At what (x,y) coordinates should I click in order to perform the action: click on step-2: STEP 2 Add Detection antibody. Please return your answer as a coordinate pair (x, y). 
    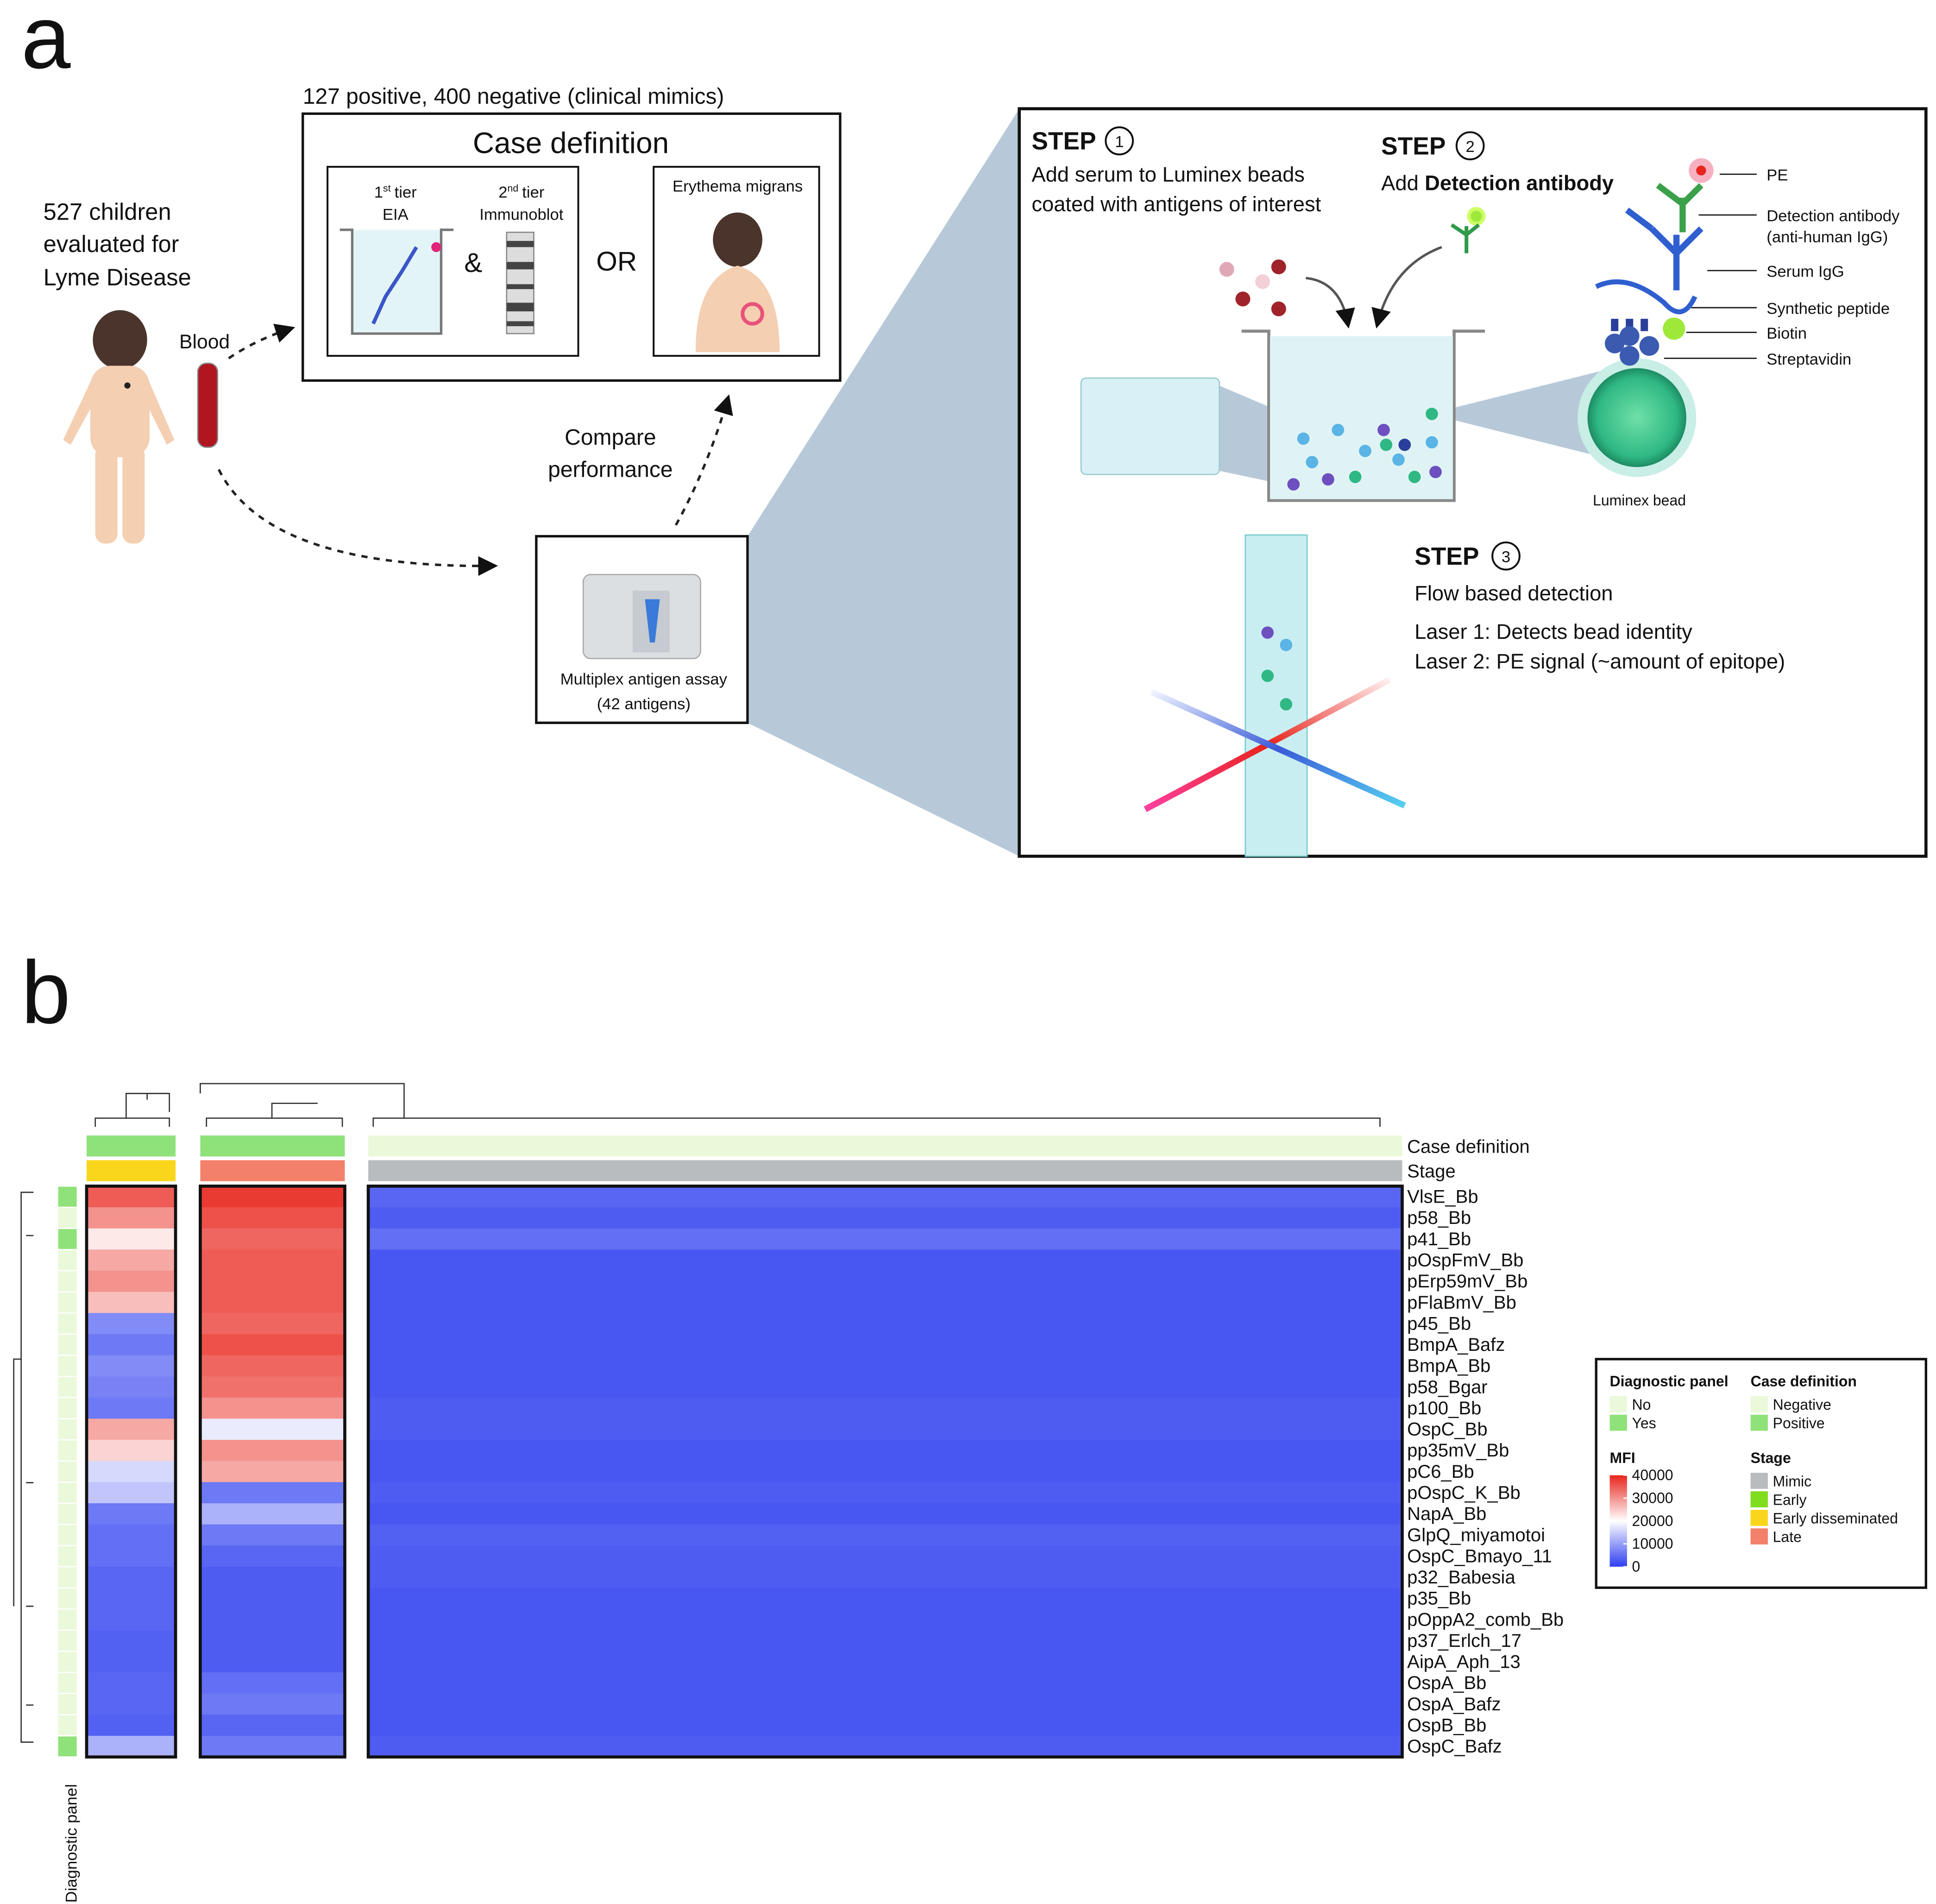
    Looking at the image, I should click on (1497, 163).